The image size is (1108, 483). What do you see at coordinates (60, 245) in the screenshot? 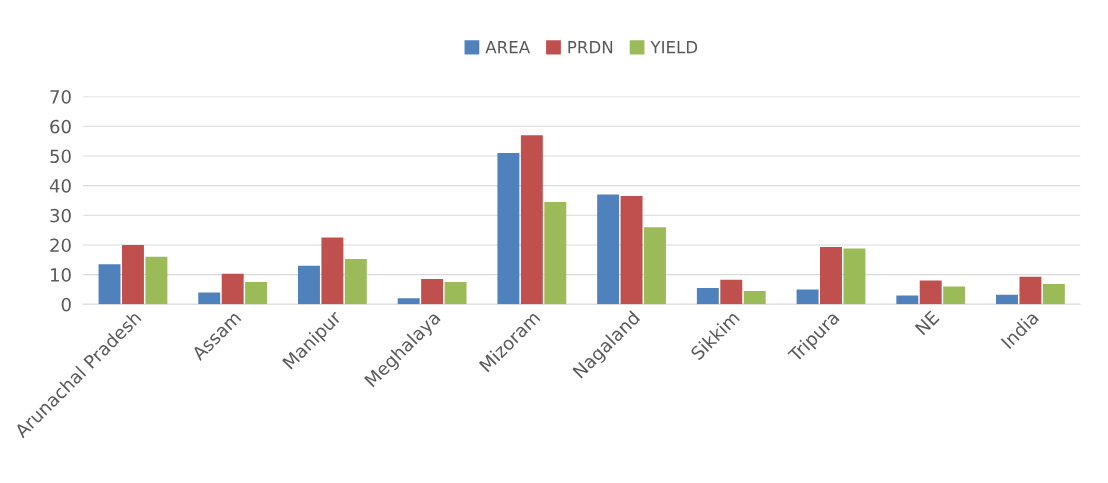
I see `y-tick-label: 20` at bounding box center [60, 245].